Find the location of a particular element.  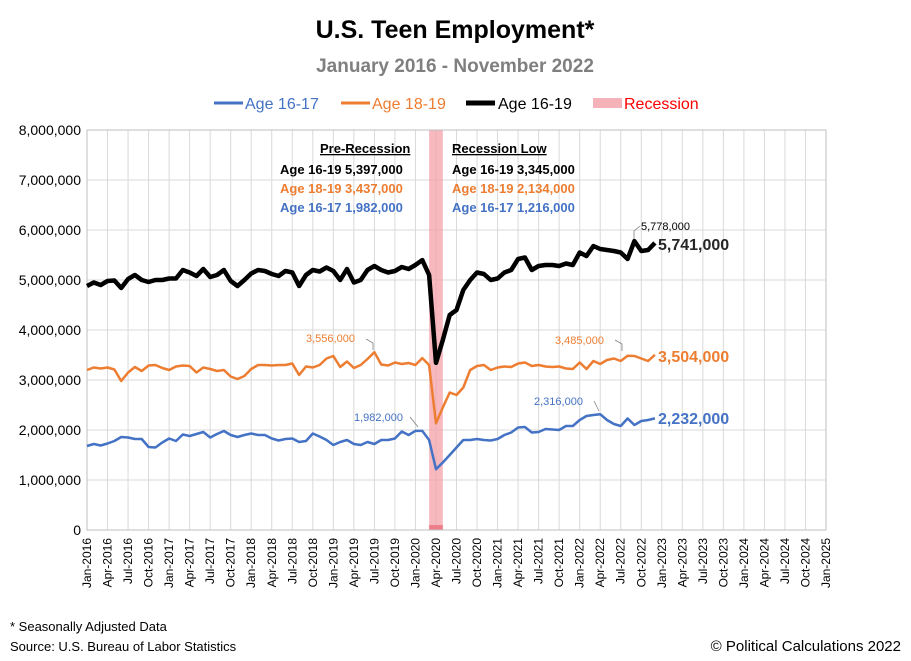

x-tick-label: Jul-2019 is located at coordinates (374, 561).